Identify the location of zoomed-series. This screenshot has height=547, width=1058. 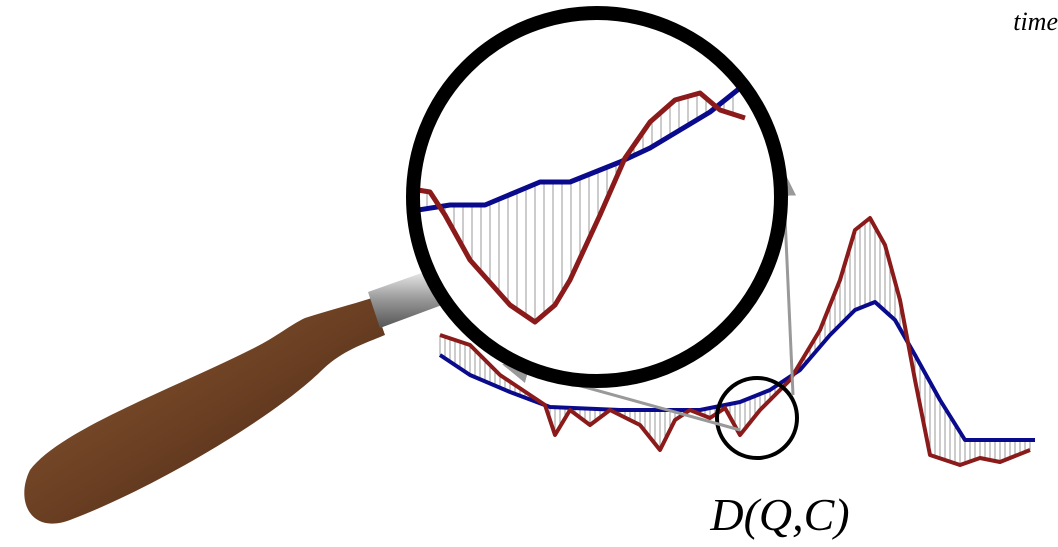
(582, 205).